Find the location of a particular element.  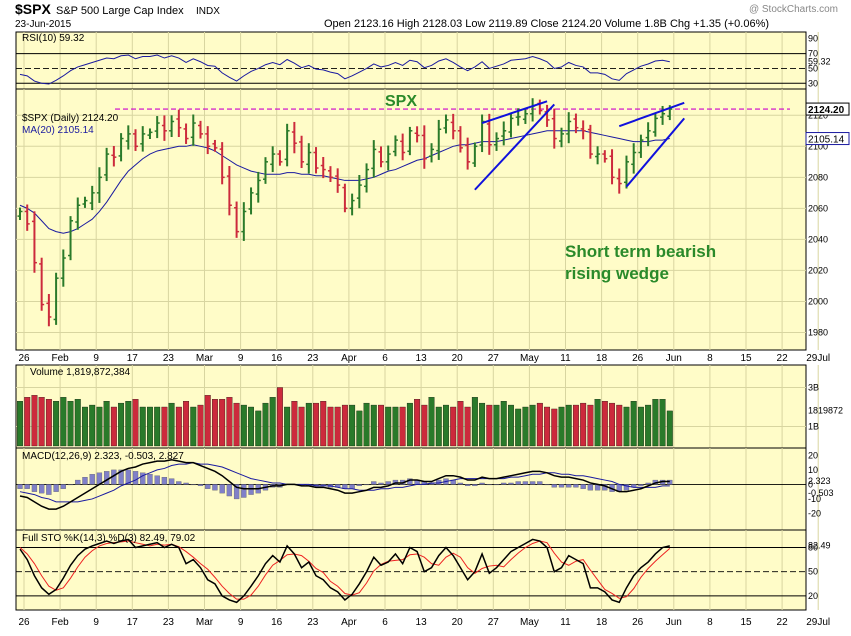

macd-tick-label: -10 is located at coordinates (814, 499).